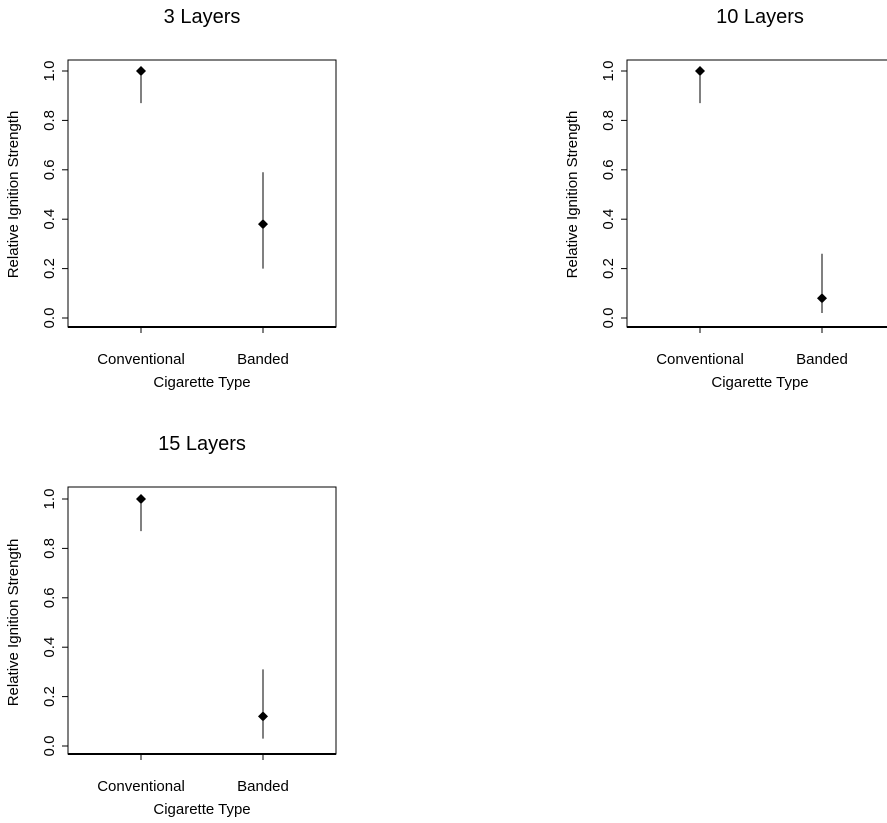  What do you see at coordinates (202, 17) in the screenshot?
I see `chart-title: 3 Layers` at bounding box center [202, 17].